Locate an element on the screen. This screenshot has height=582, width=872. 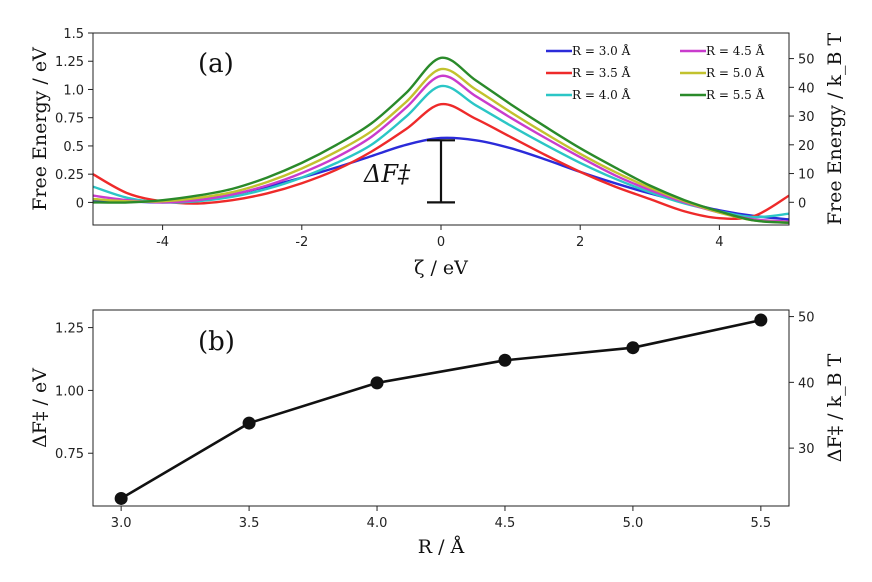
legend-label-5: R = 5.0 Å is located at coordinates (735, 72).